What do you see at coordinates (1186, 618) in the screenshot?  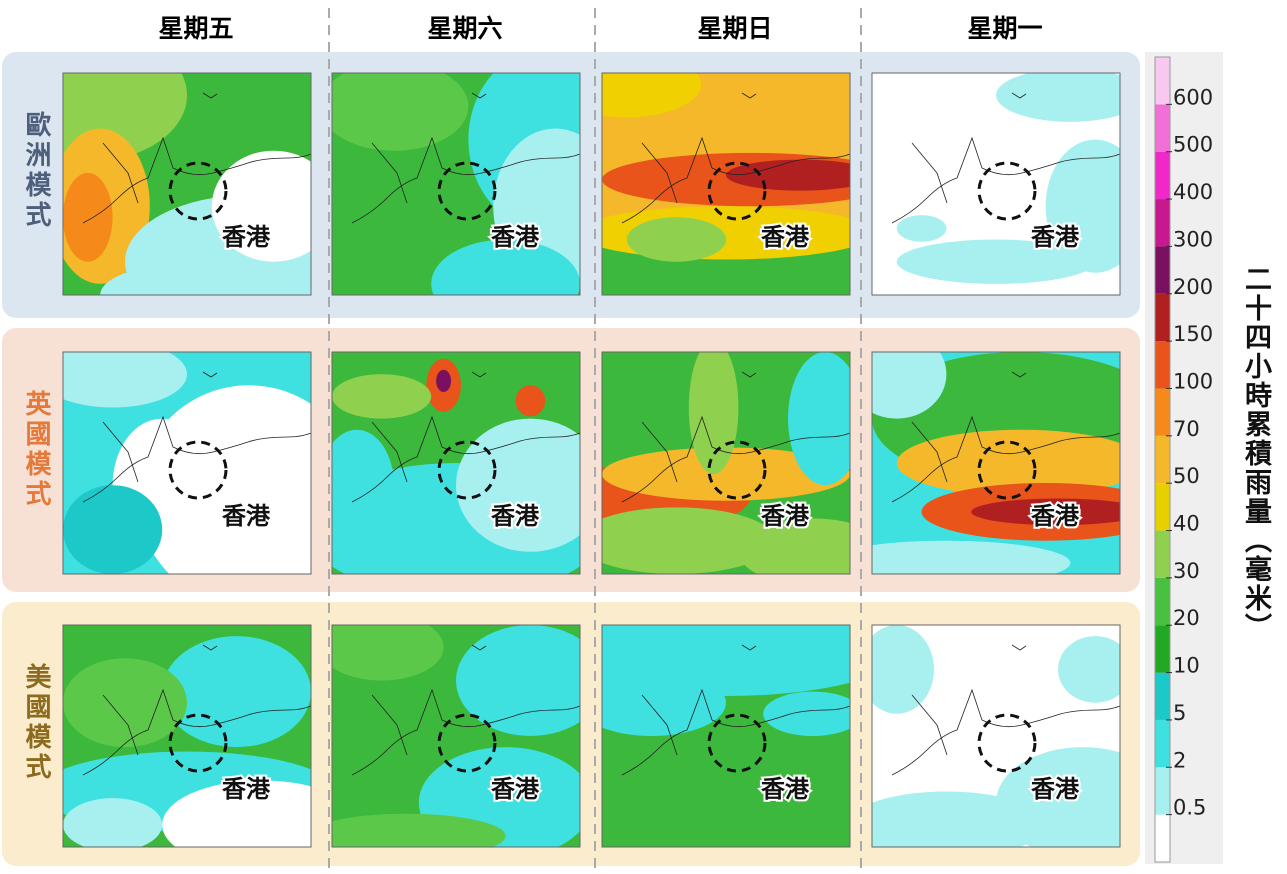 I see `colorbar-label: 20` at bounding box center [1186, 618].